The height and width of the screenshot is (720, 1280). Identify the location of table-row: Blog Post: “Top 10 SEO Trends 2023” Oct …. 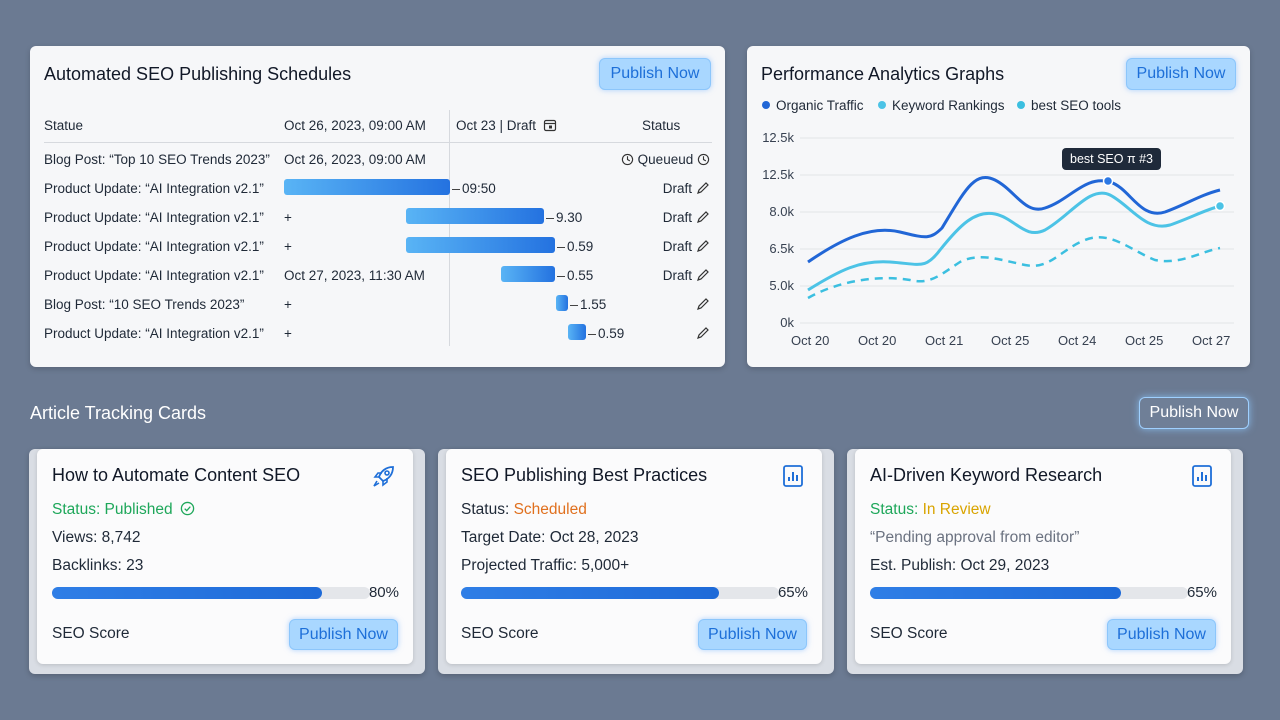
(378, 160).